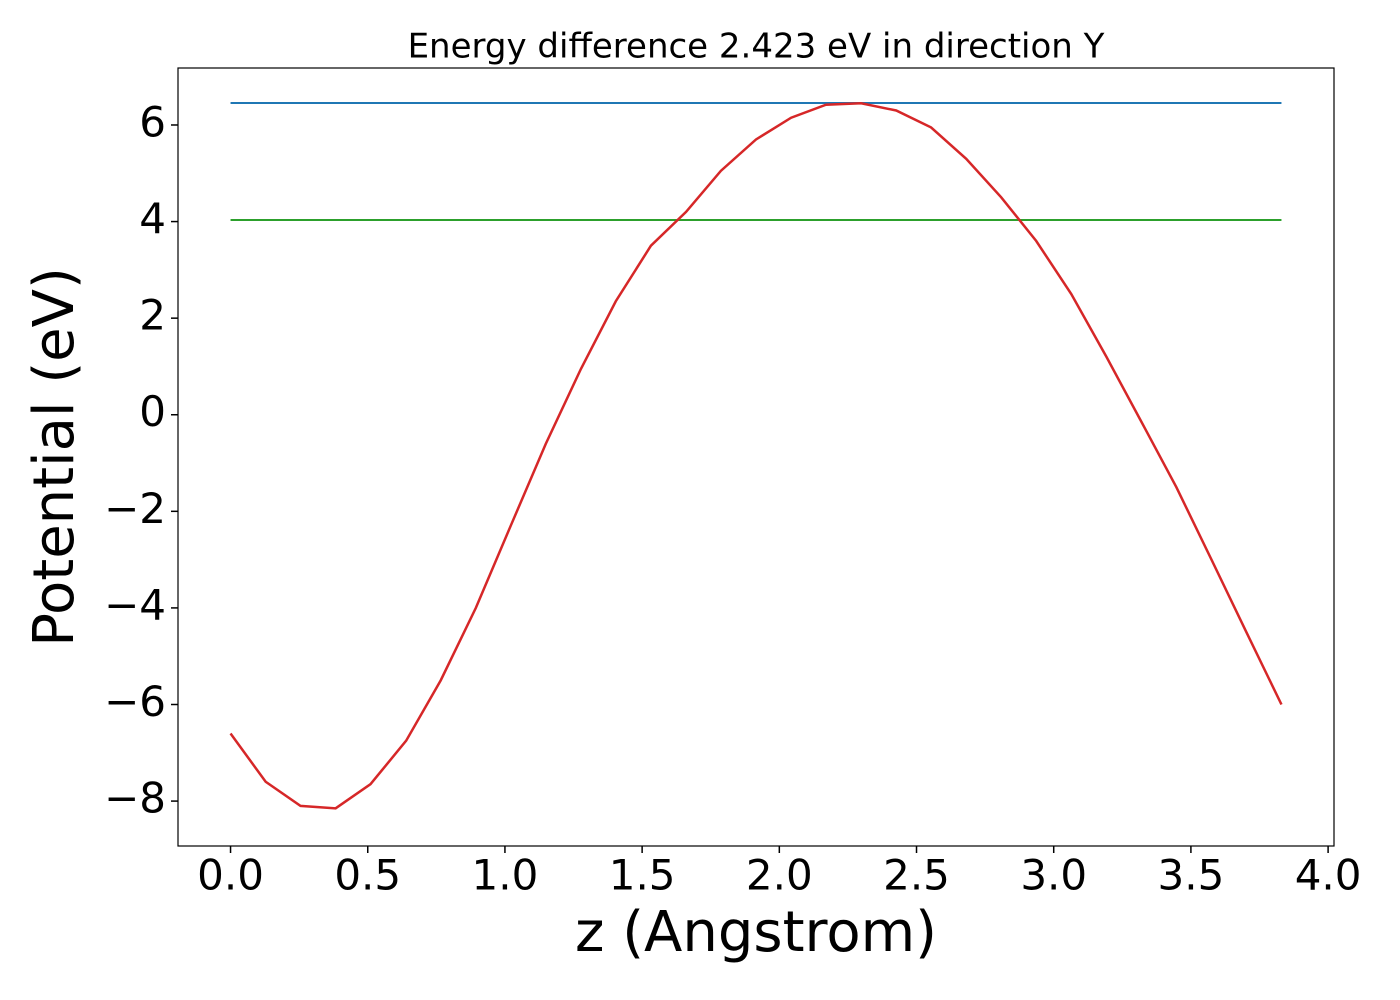 This screenshot has height=1000, width=1400. Describe the element at coordinates (916, 875) in the screenshot. I see `x-tick-label: 2.5` at that location.